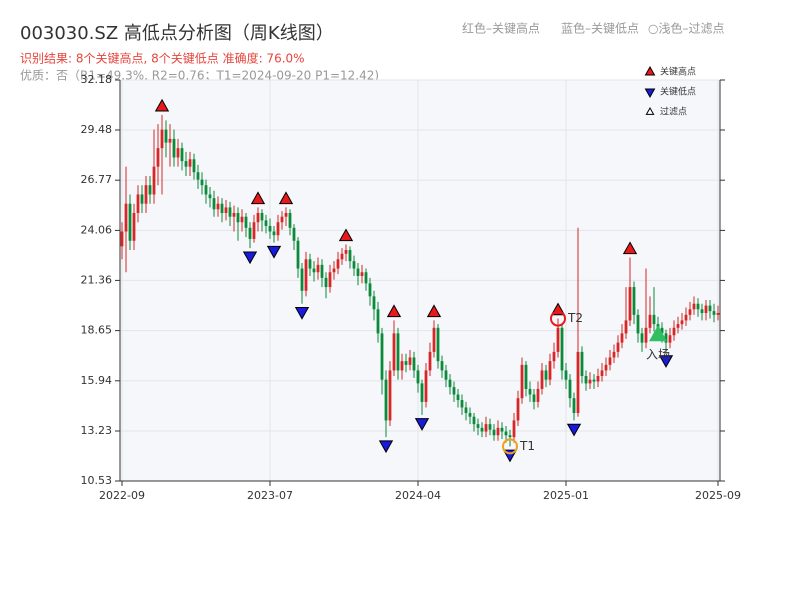 Image resolution: width=800 pixels, height=600 pixels. I want to click on legend-label: 过滤点, so click(673, 112).